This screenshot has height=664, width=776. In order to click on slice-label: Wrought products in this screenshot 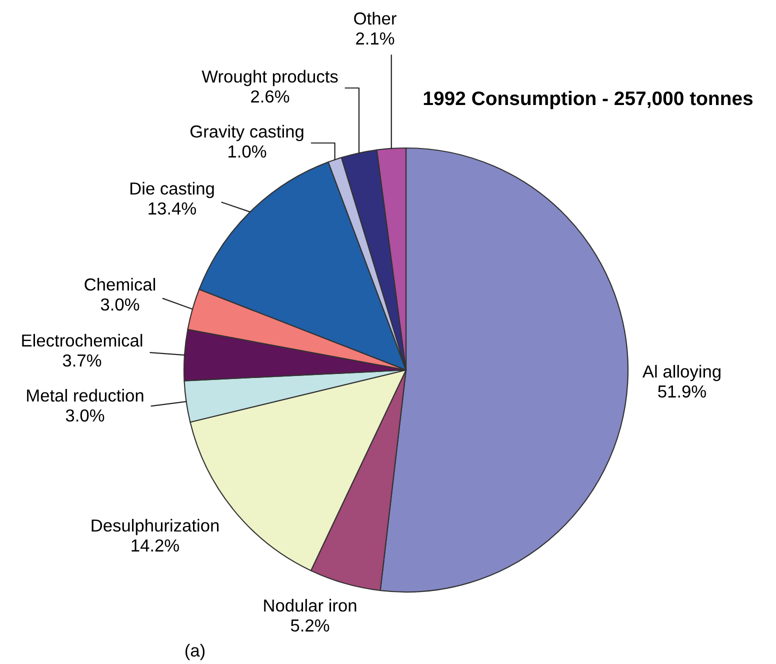, I will do `click(270, 78)`.